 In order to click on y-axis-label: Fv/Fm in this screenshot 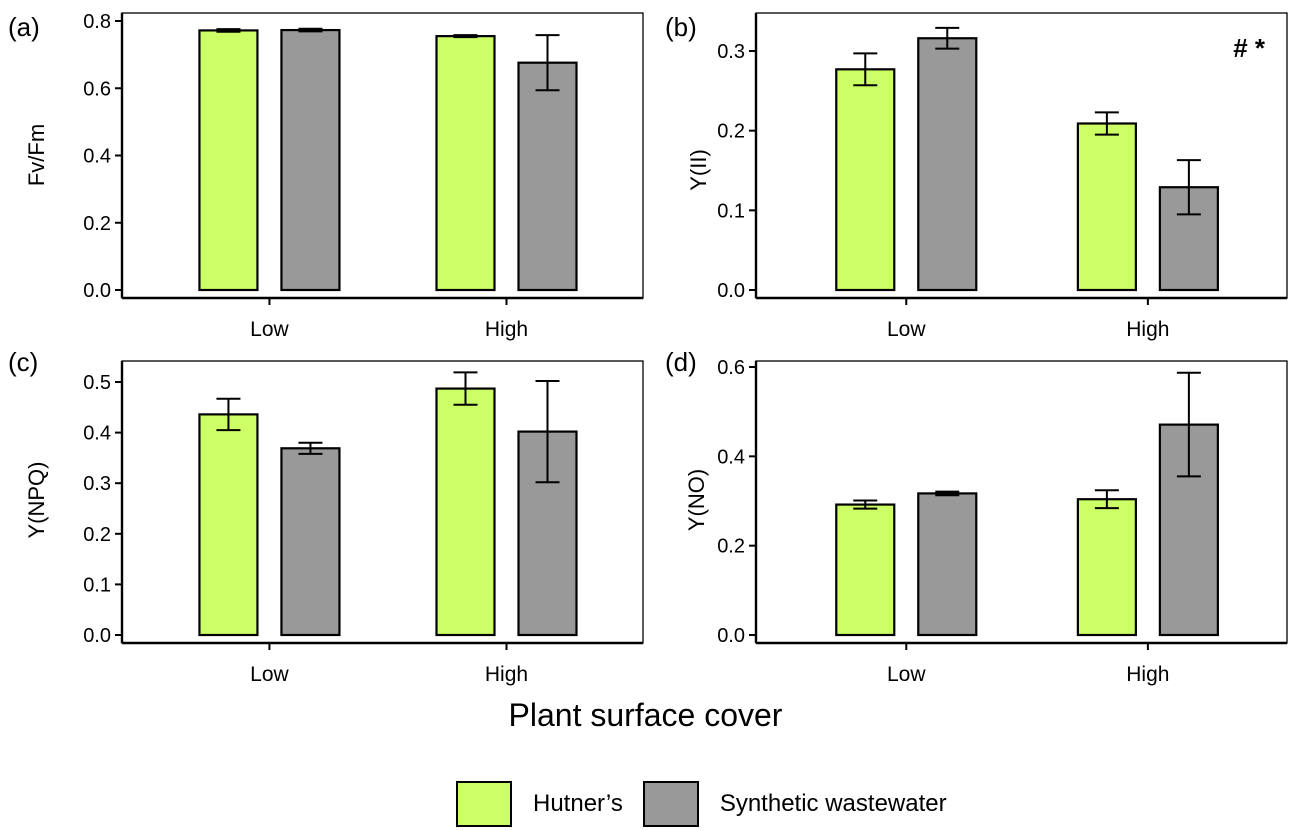, I will do `click(36, 155)`.